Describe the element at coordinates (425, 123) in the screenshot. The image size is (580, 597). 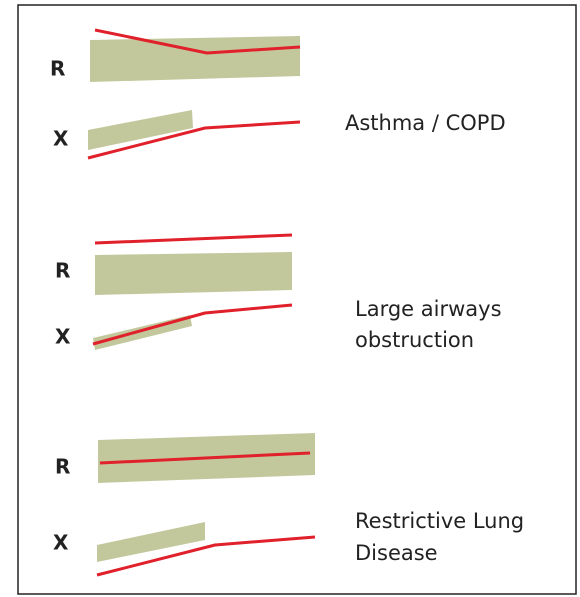
I see `caption: Asthma / COPD` at that location.